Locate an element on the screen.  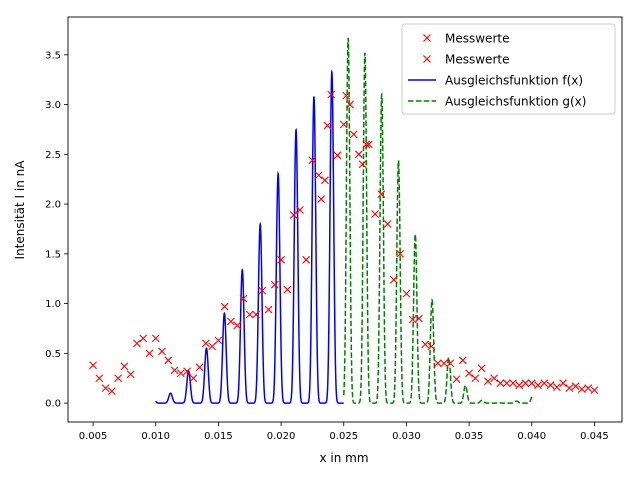
x-axis-label: x in mm is located at coordinates (343, 458).